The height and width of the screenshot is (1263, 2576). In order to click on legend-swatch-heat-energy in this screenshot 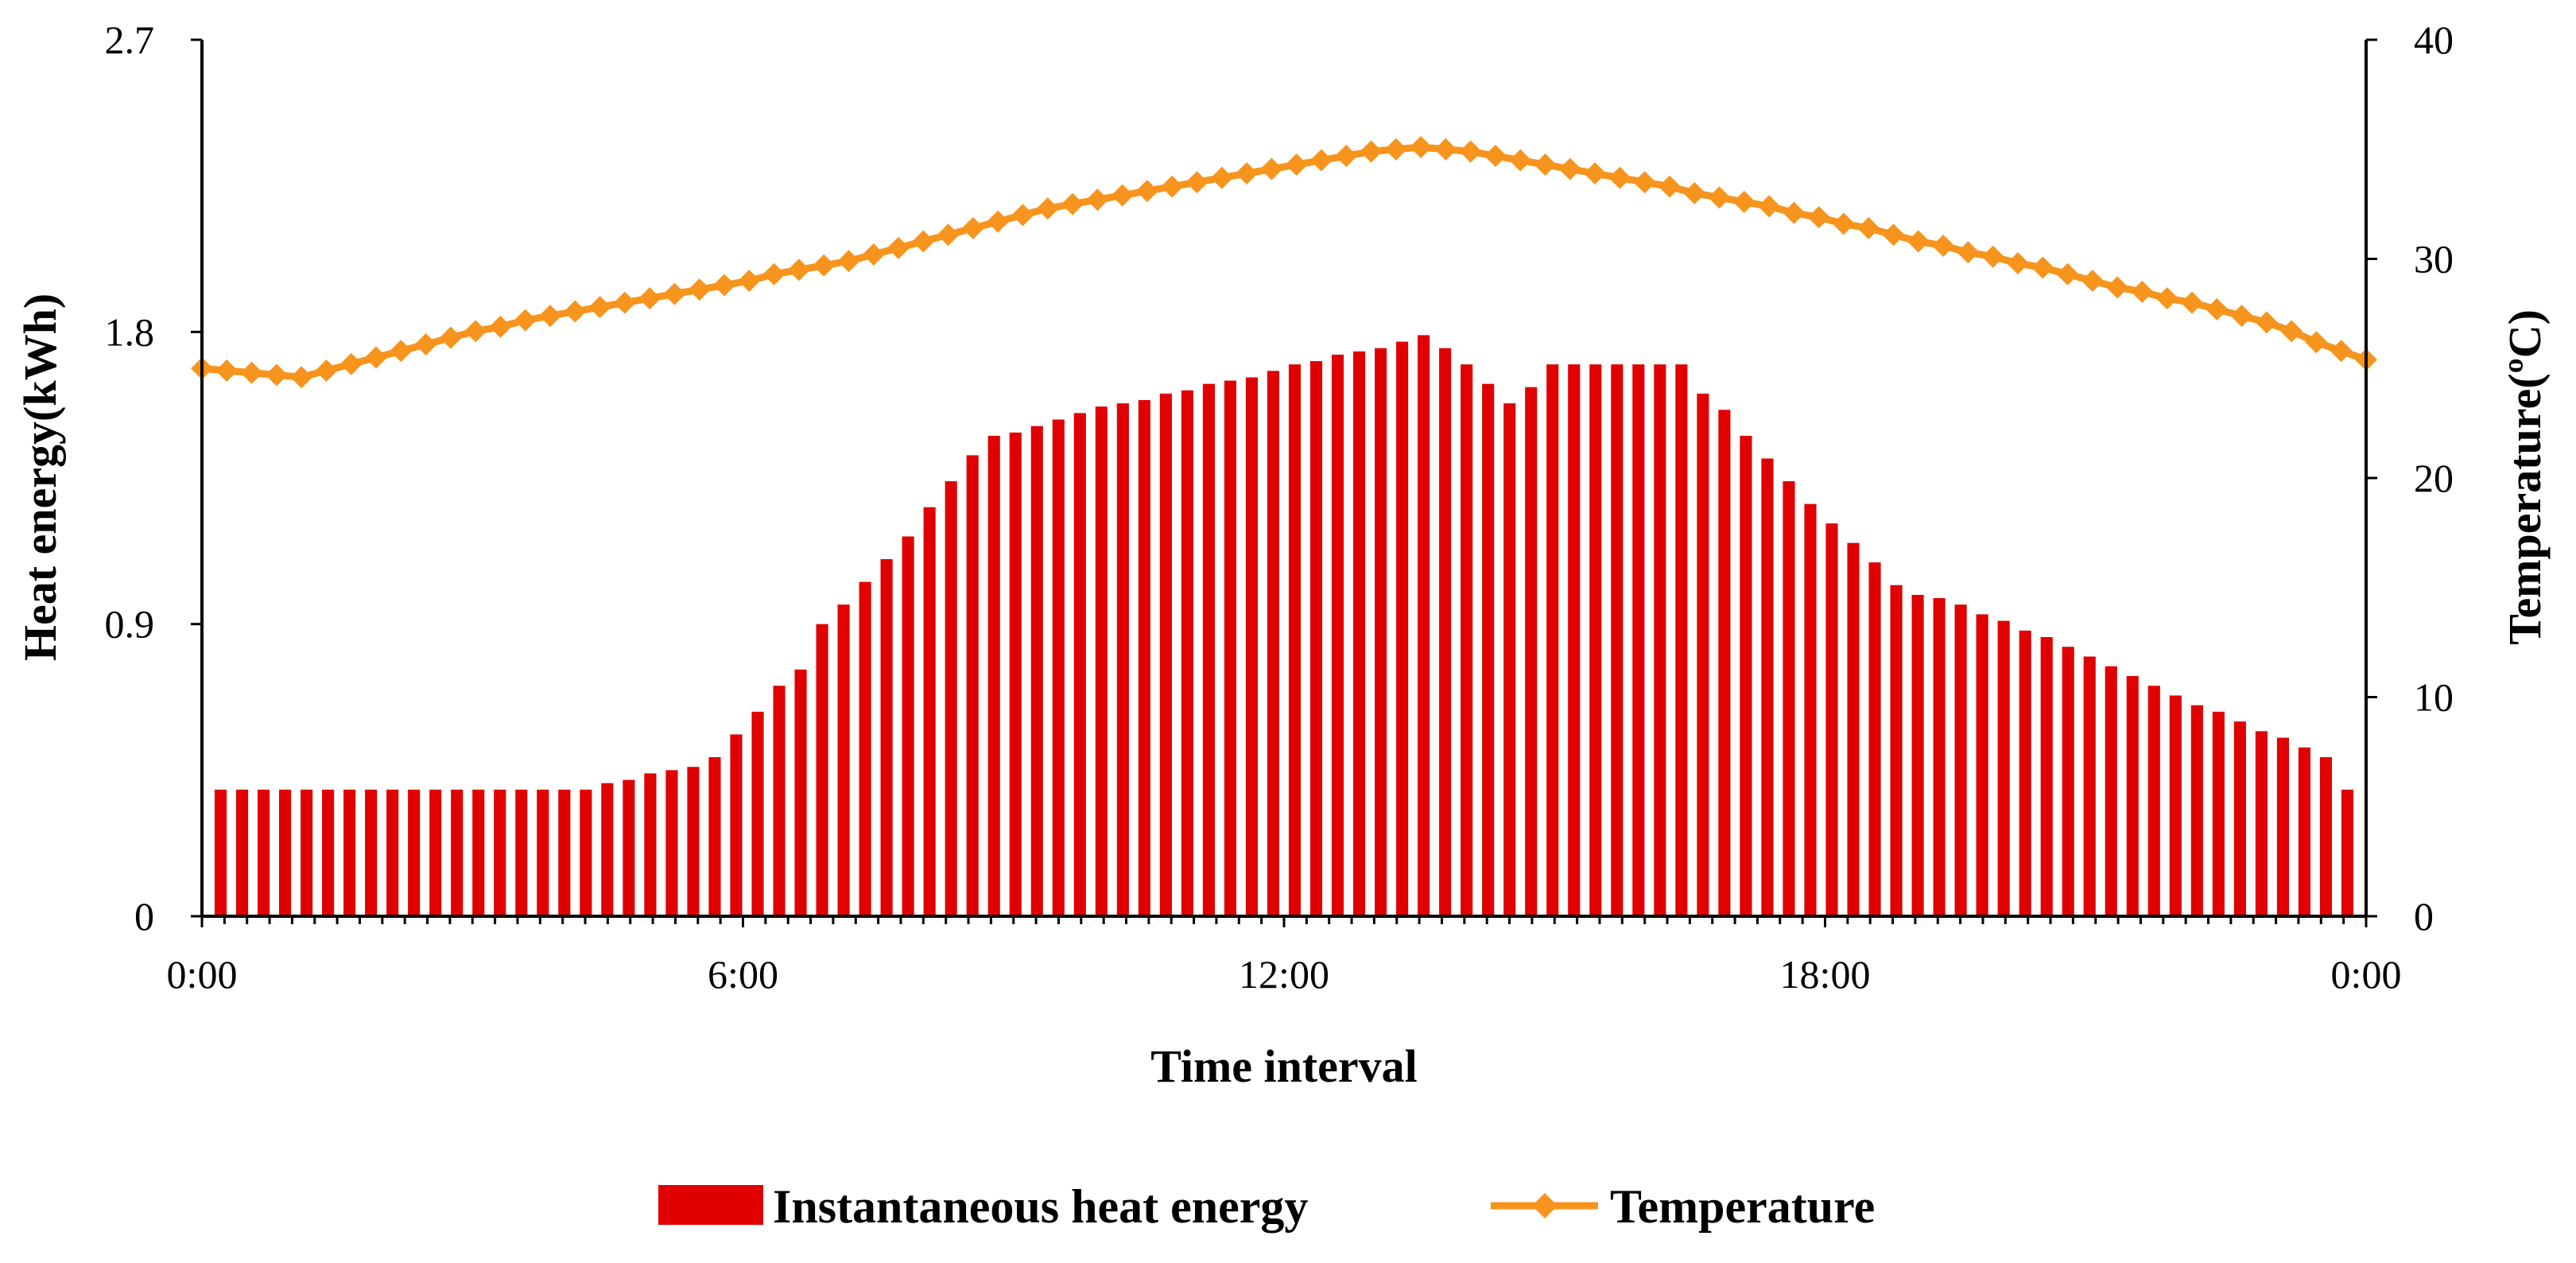, I will do `click(710, 1205)`.